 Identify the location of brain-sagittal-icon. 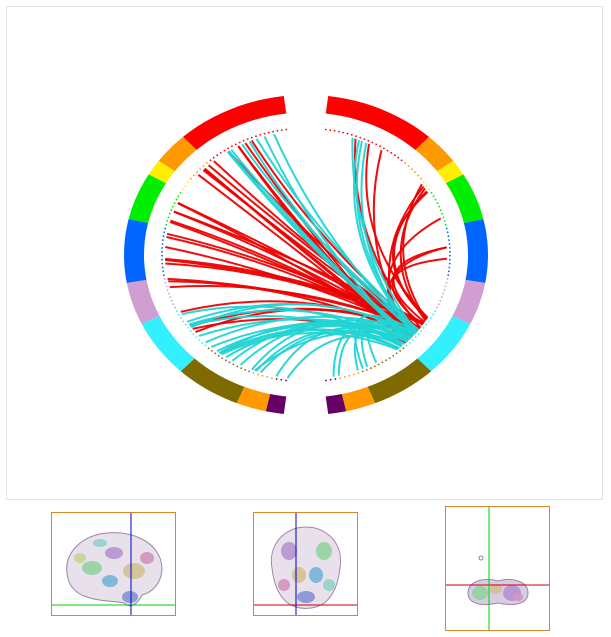
(113, 564).